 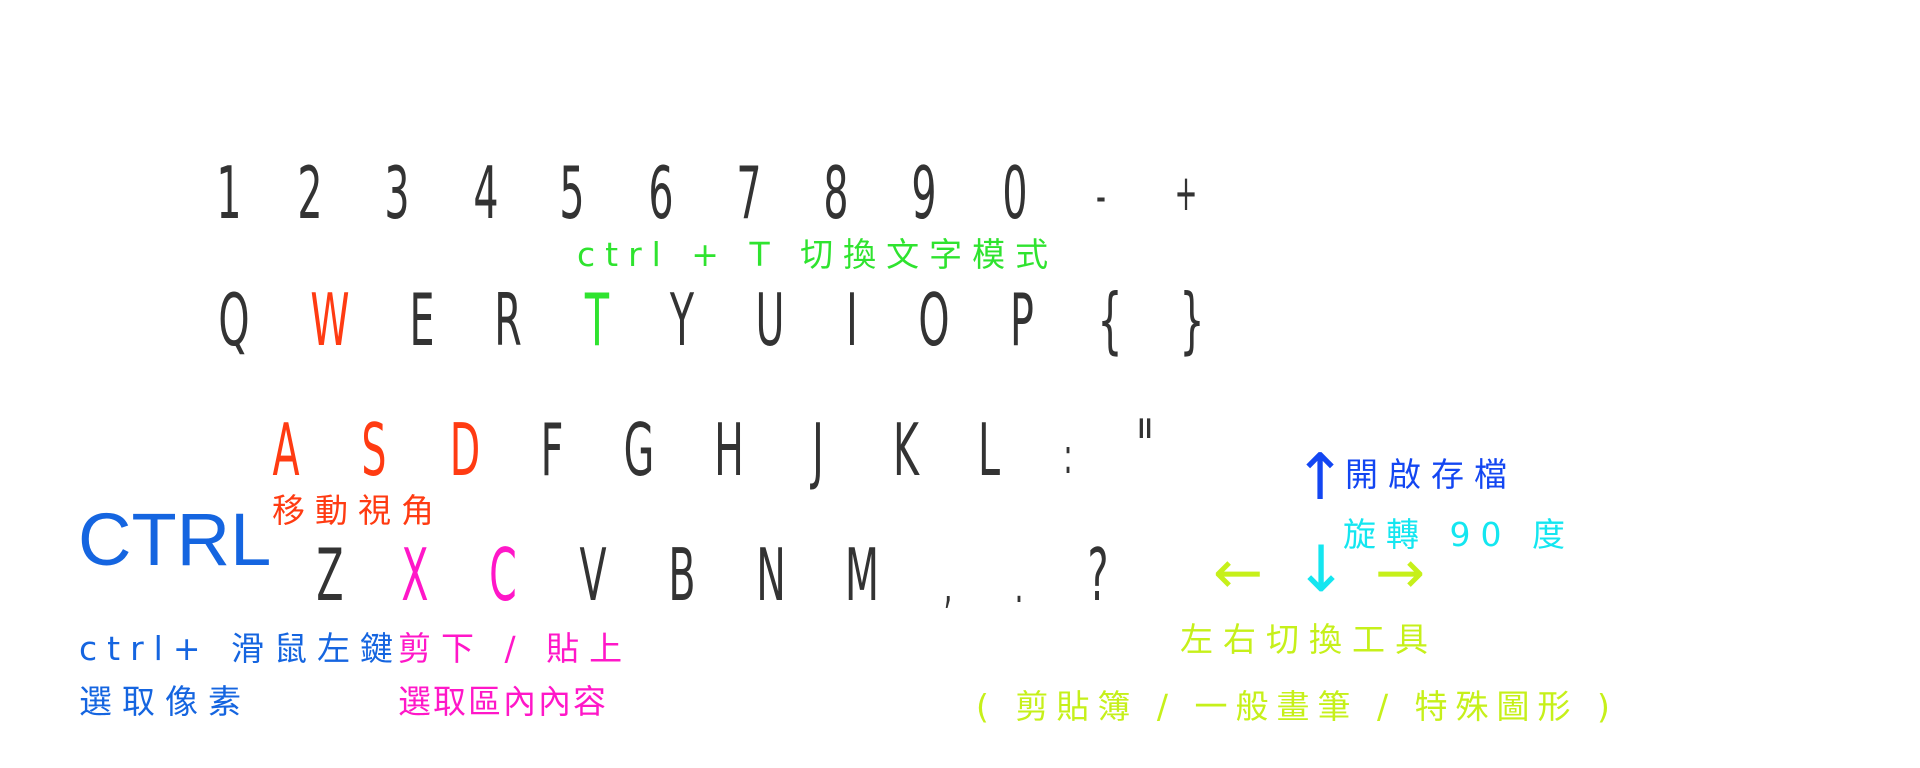 I want to click on switch-tool-label: 左右切換工具, so click(x=1309, y=639).